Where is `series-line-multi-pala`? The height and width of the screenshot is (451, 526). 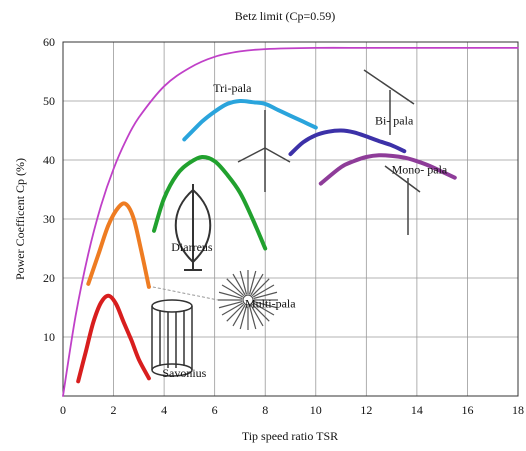
series-line-multi-pala is located at coordinates (118, 245).